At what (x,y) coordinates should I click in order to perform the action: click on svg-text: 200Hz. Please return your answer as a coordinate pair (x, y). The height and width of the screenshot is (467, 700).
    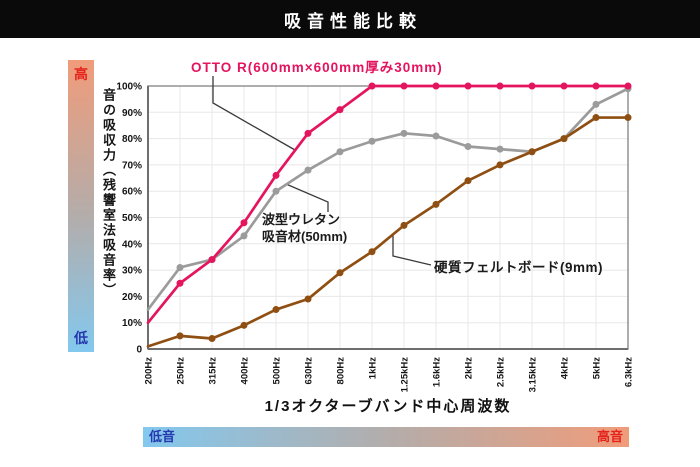
    Looking at the image, I should click on (149, 371).